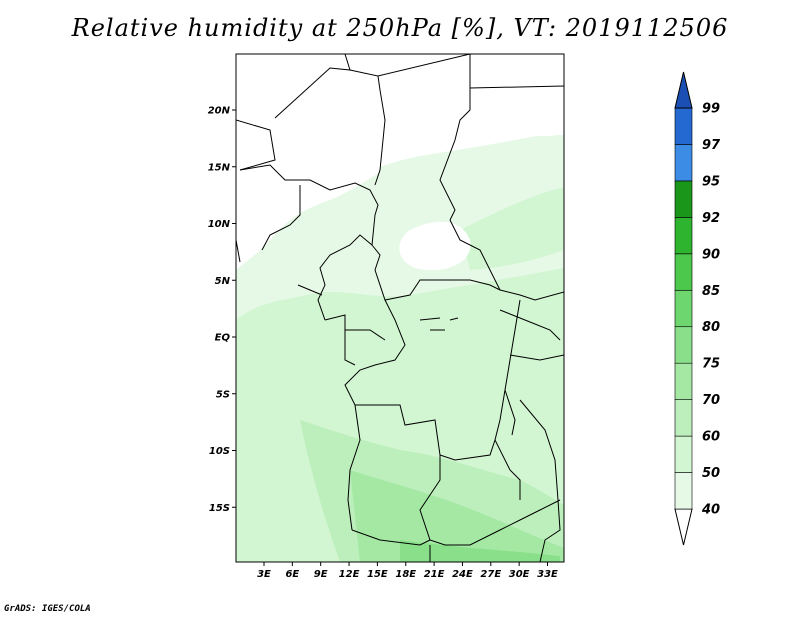 The image size is (800, 618). Describe the element at coordinates (405, 574) in the screenshot. I see `lon-label: 18E` at that location.